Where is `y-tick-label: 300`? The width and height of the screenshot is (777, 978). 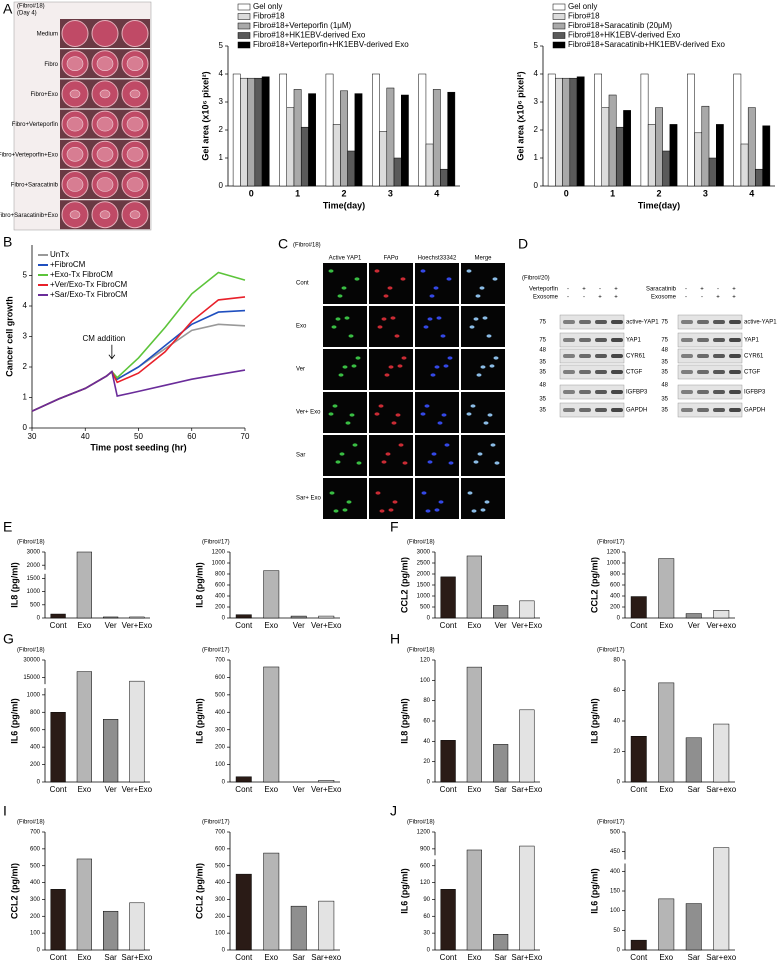 y-tick-label: 300 is located at coordinates (35, 900).